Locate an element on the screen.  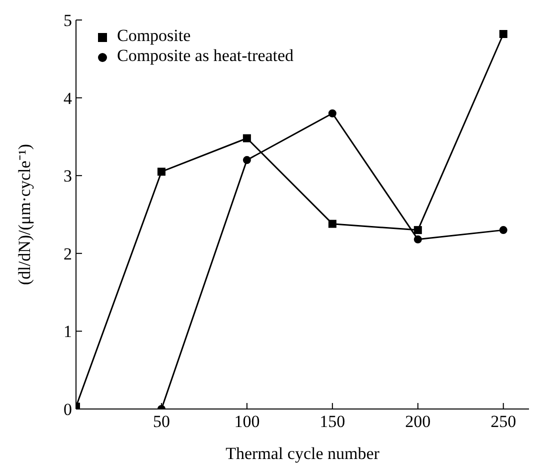
y-tick-label: 3 is located at coordinates (68, 176).